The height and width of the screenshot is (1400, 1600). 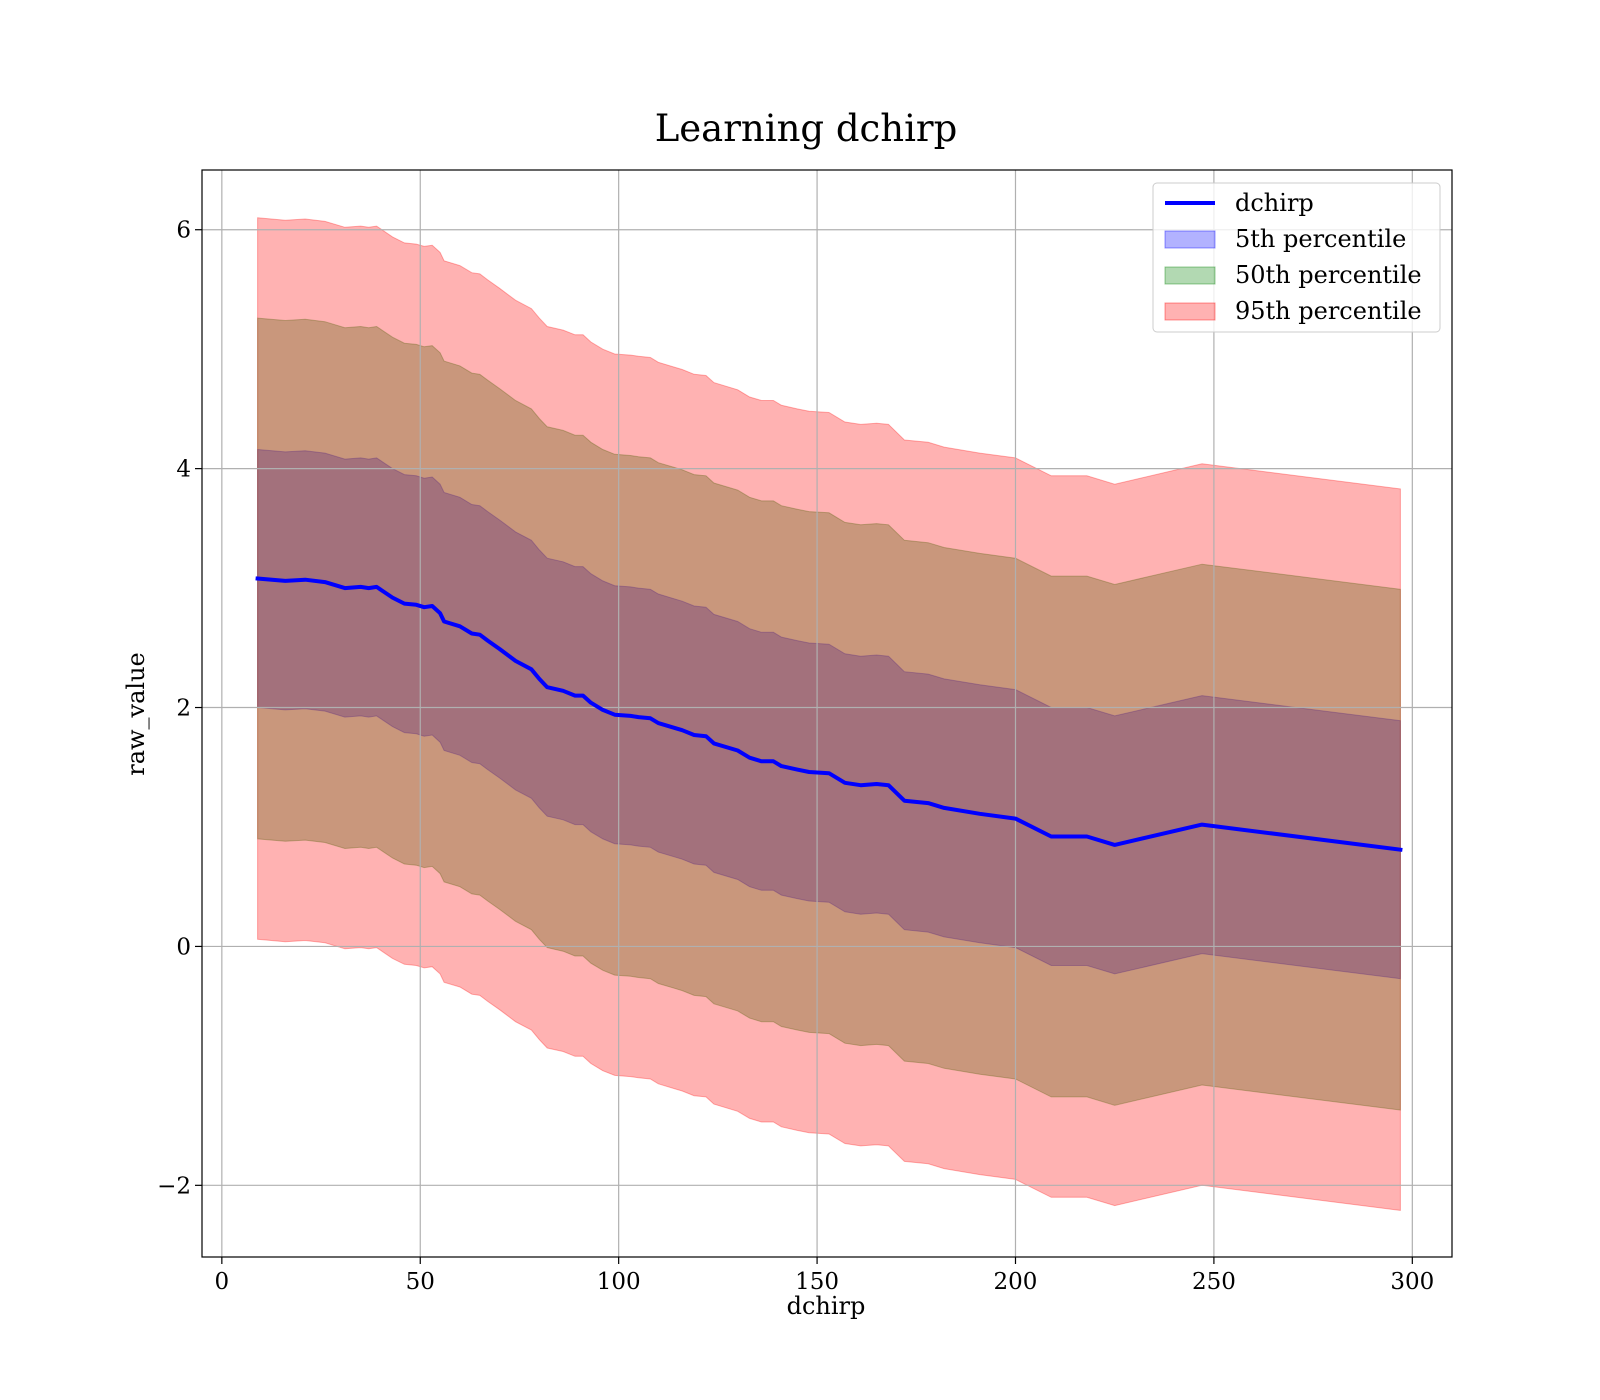 What do you see at coordinates (1190, 239) in the screenshot?
I see `legend-swatch-5th-percentile` at bounding box center [1190, 239].